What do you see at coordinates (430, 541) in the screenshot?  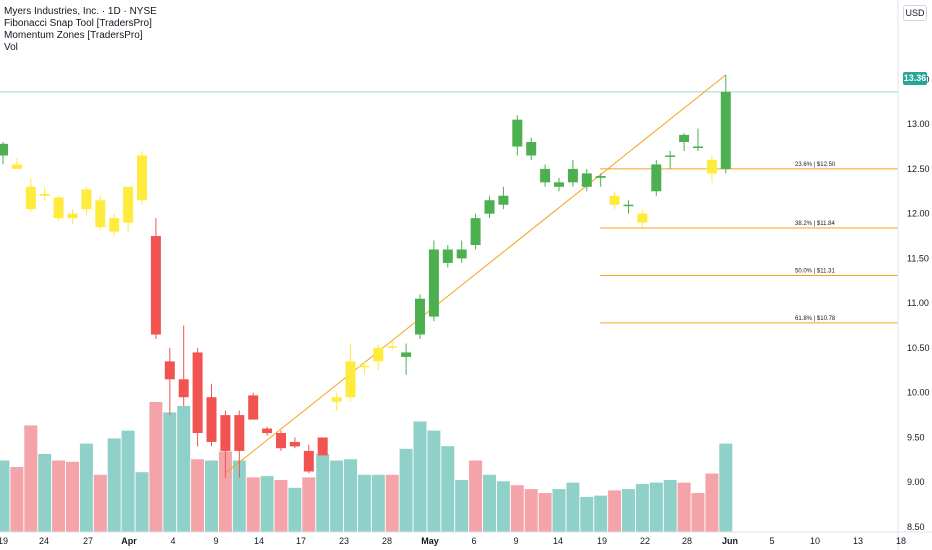 I see `time-tick-label: May` at bounding box center [430, 541].